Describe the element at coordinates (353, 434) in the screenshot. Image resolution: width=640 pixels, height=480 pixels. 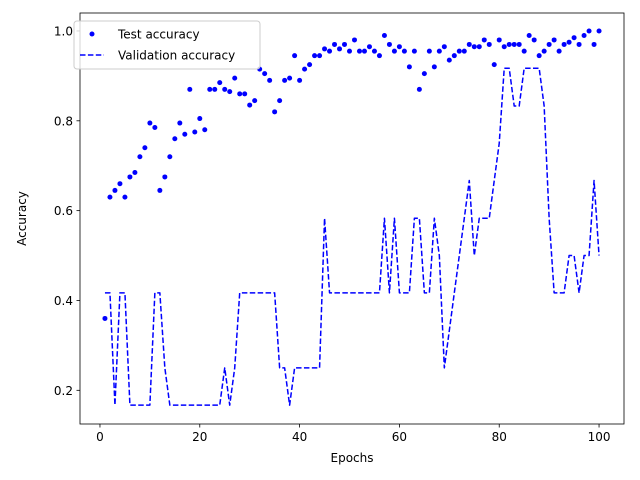
I see `x-axis: 0 20 40 60 80 100` at that location.